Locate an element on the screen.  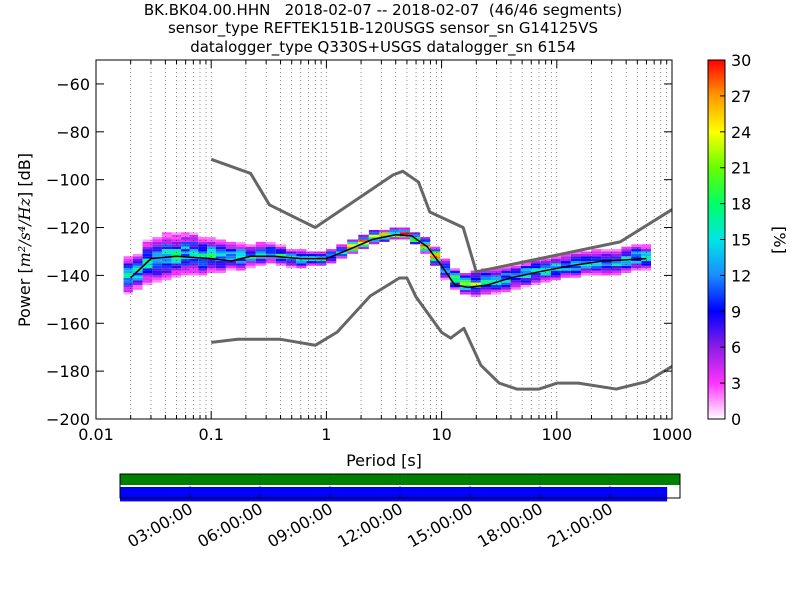
x-tick-label: 100 is located at coordinates (557, 434).